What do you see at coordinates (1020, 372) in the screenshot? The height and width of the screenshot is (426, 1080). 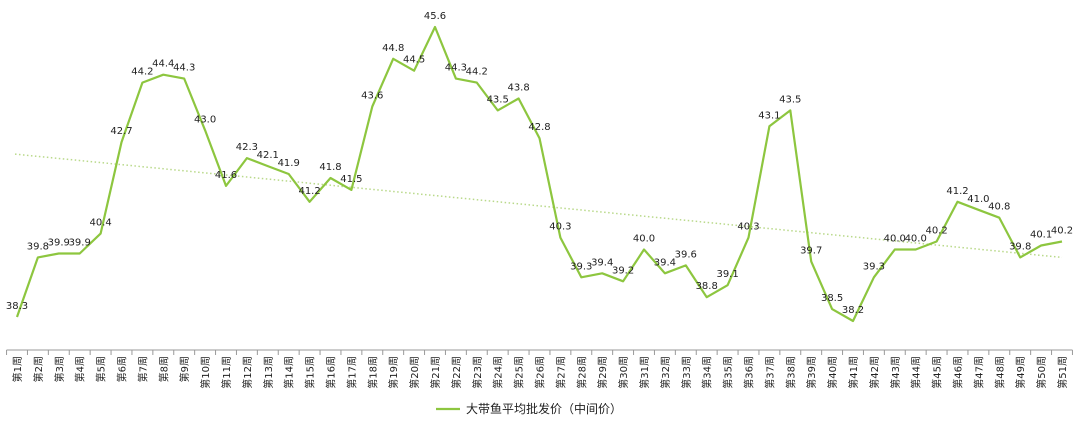 I see `x-tick-label: 第49周` at bounding box center [1020, 372].